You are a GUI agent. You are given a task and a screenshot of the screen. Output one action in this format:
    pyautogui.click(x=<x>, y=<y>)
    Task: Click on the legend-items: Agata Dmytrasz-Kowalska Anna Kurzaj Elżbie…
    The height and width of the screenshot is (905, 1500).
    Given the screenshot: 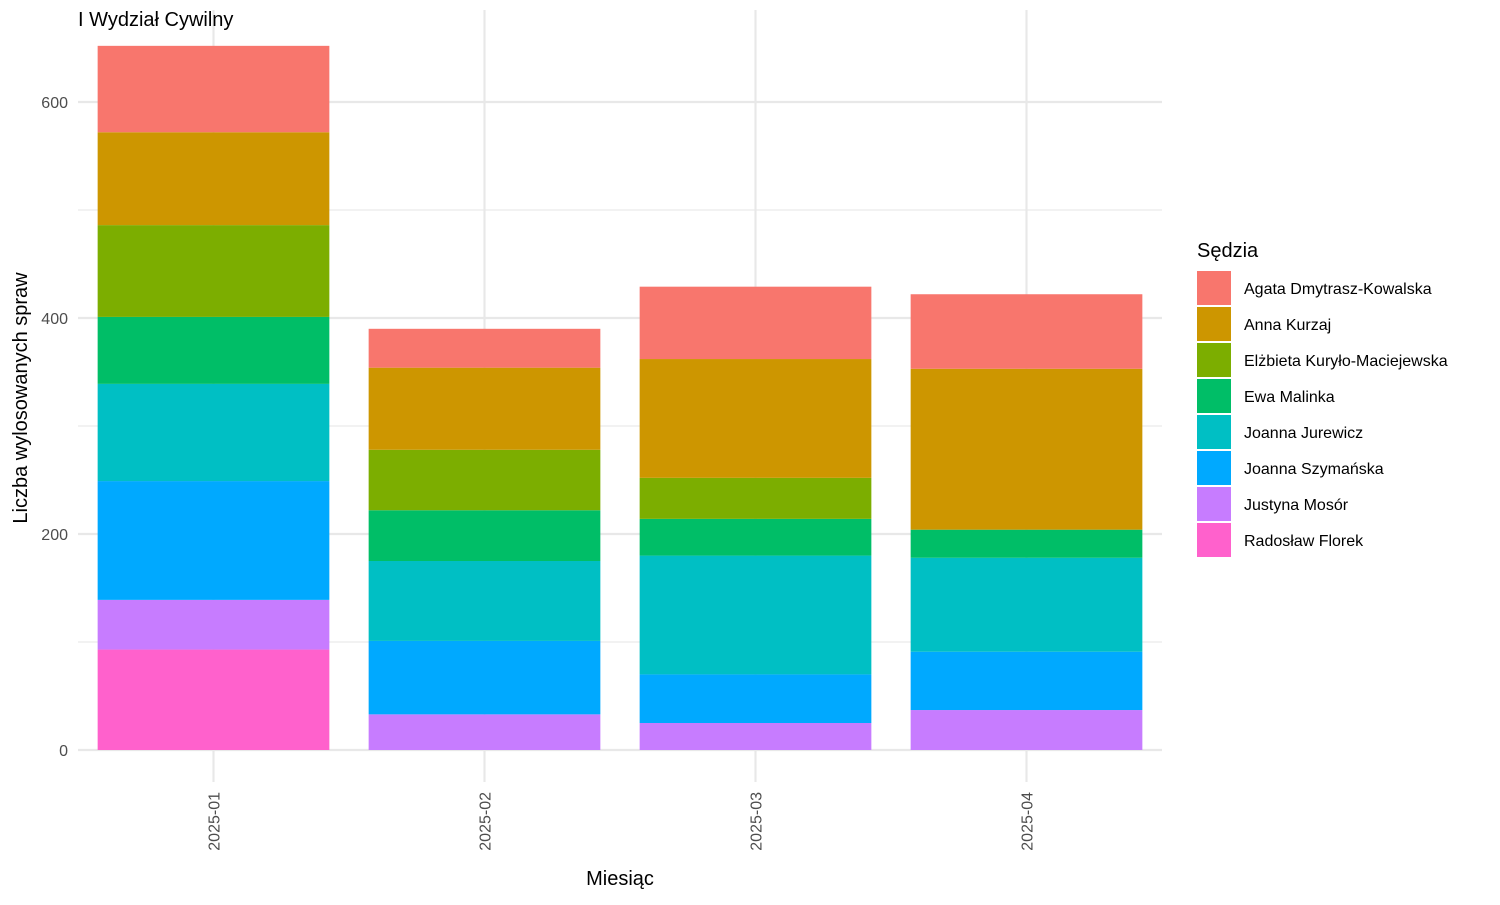 What is the action you would take?
    pyautogui.click(x=1322, y=414)
    